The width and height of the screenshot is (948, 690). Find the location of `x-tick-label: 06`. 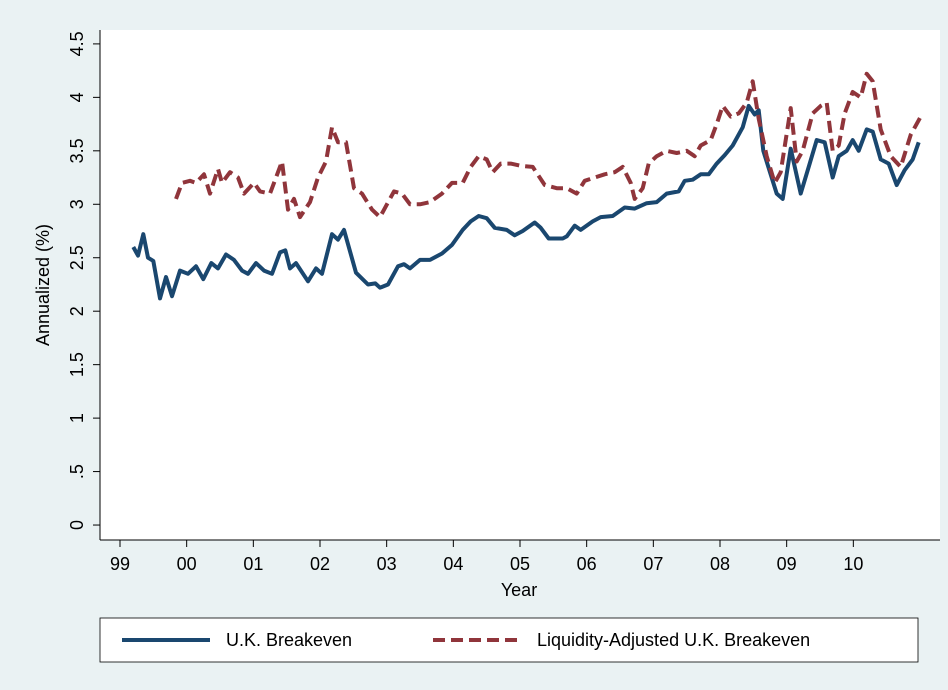

x-tick-label: 06 is located at coordinates (587, 564).